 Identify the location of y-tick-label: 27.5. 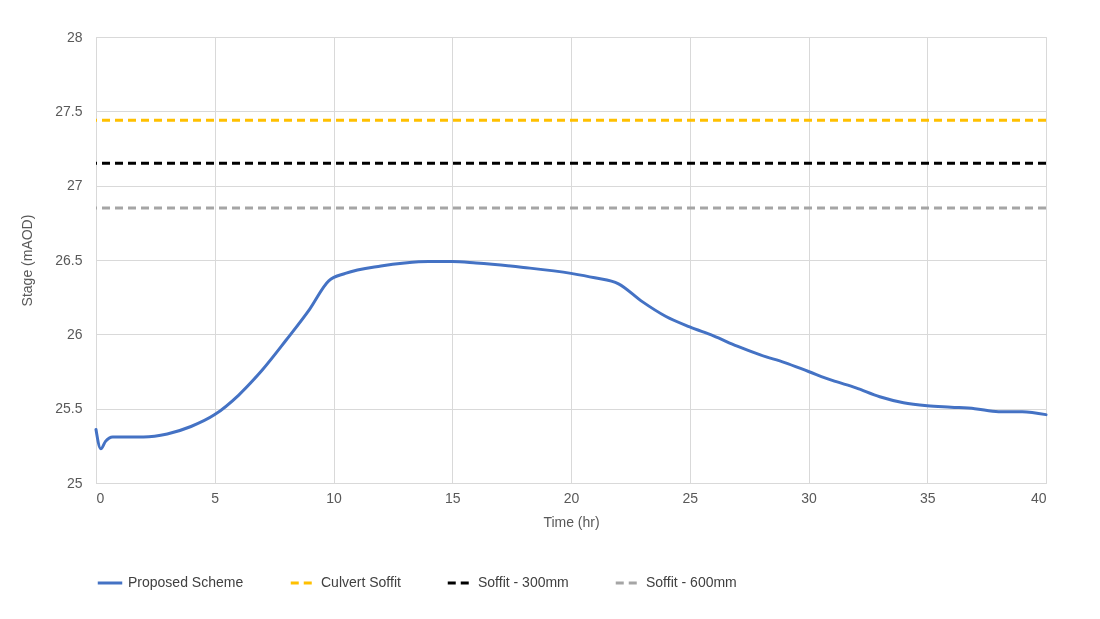
(69, 110).